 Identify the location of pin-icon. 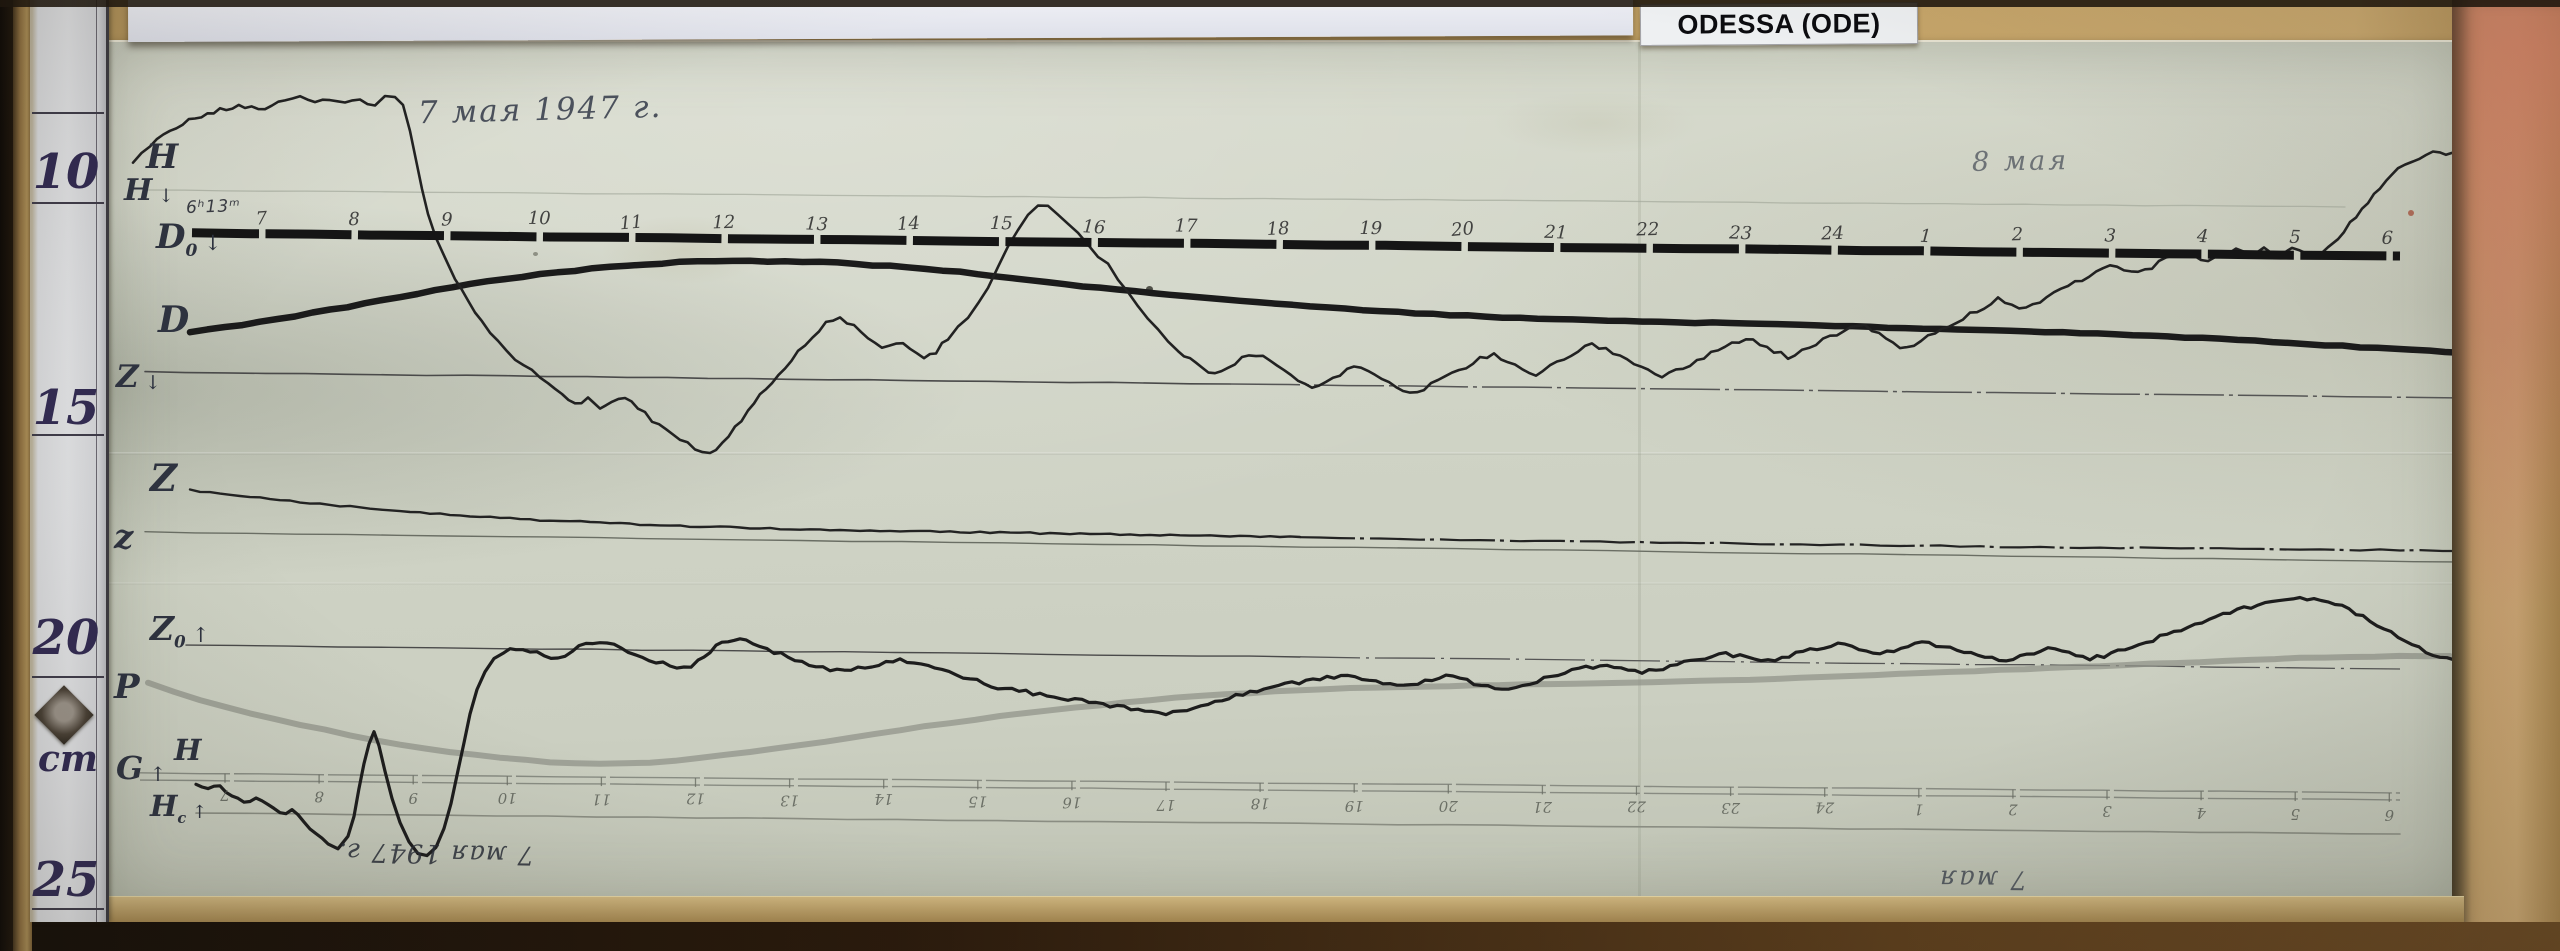
(64, 715).